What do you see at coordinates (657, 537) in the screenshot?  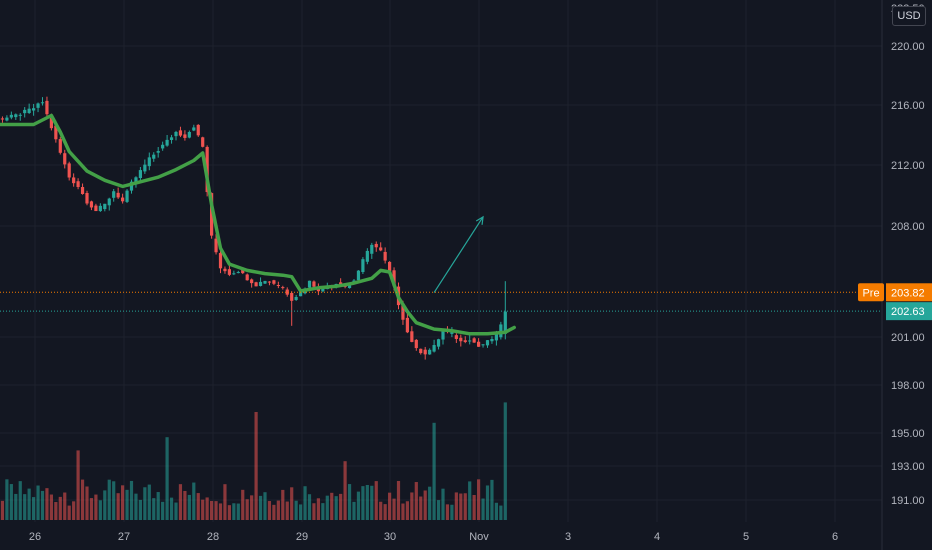 I see `time-tick-label: 4` at bounding box center [657, 537].